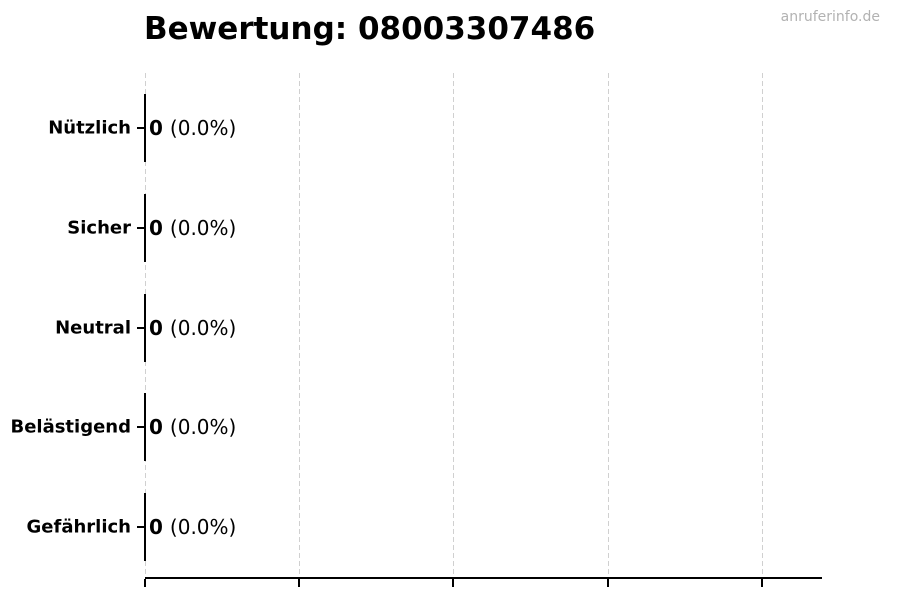 The width and height of the screenshot is (900, 600). Describe the element at coordinates (450, 527) in the screenshot. I see `bar-row-gefaehrlich: Gefährlich 0 (0.0%)` at that location.